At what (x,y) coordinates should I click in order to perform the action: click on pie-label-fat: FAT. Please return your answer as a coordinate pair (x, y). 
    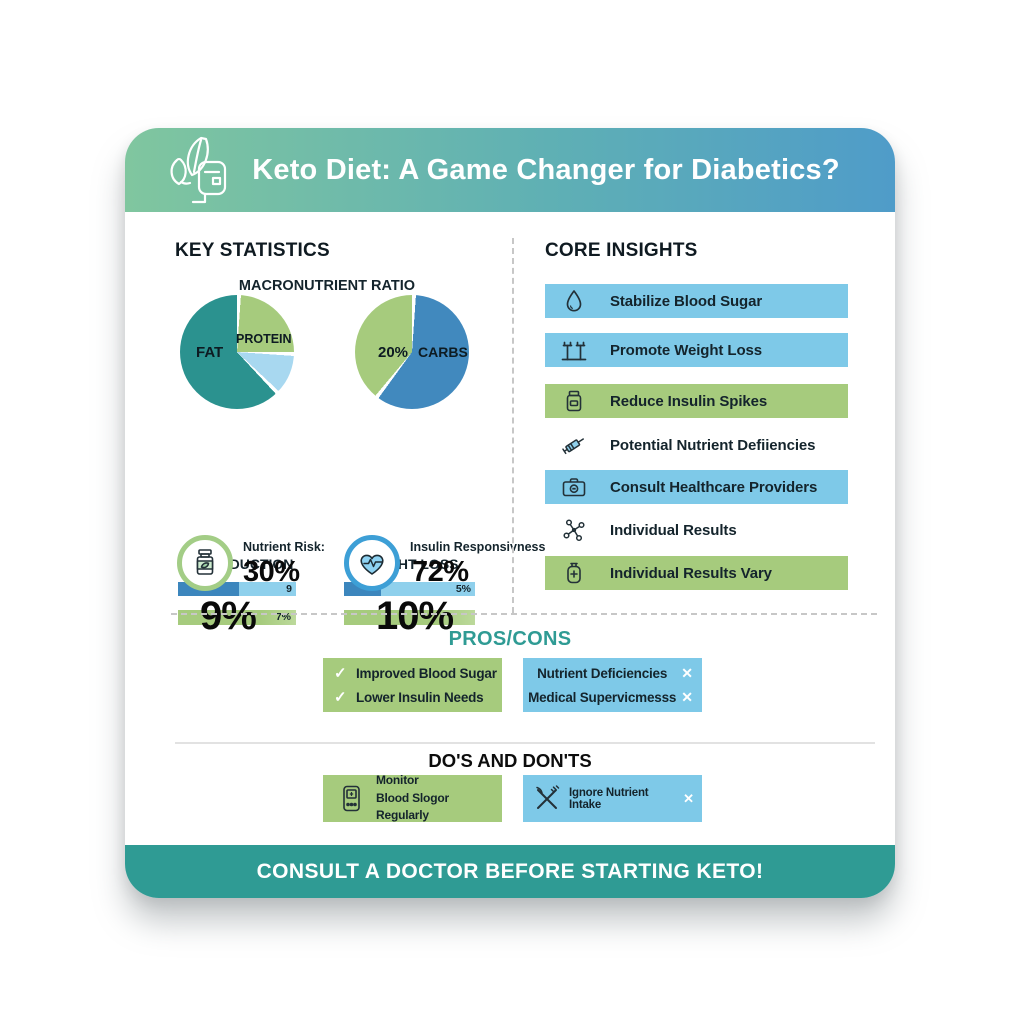
    Looking at the image, I should click on (210, 352).